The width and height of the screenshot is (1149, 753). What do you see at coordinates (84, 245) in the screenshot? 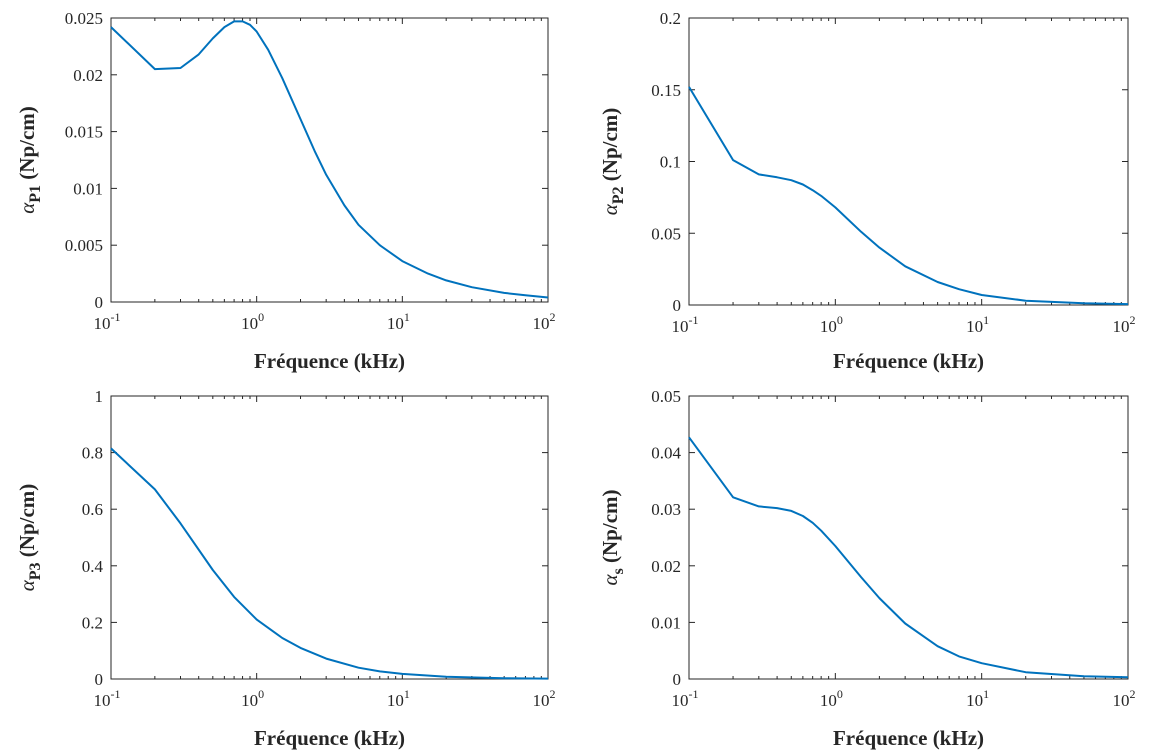
I see `y-tick-label: 0.005` at bounding box center [84, 245].